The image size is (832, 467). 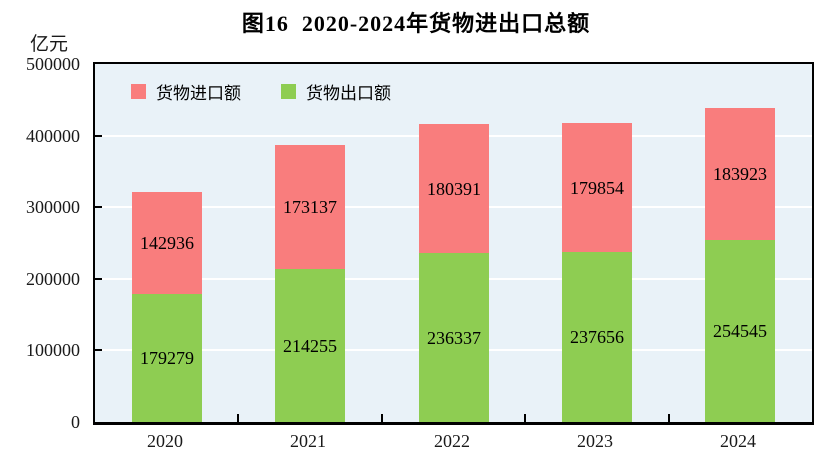 What do you see at coordinates (595, 441) in the screenshot?
I see `x-tick-label: 2023` at bounding box center [595, 441].